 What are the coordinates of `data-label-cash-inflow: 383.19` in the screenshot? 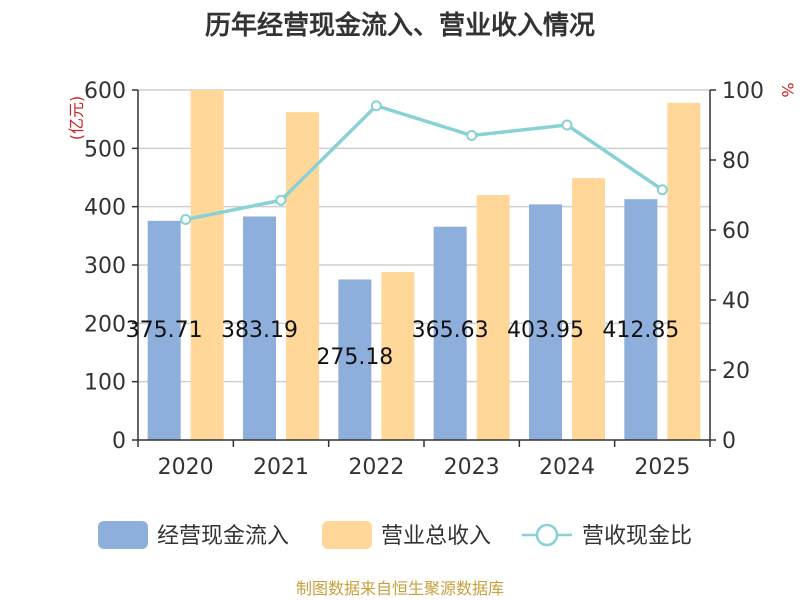 It's located at (259, 330).